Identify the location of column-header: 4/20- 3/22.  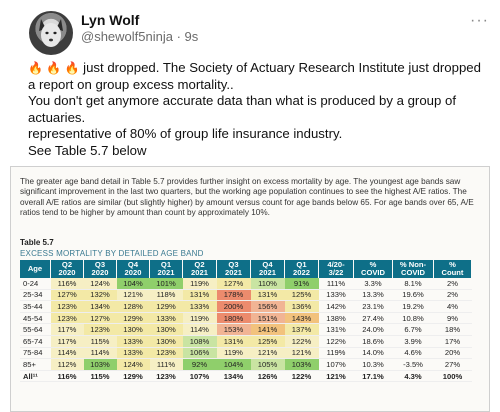
(336, 269).